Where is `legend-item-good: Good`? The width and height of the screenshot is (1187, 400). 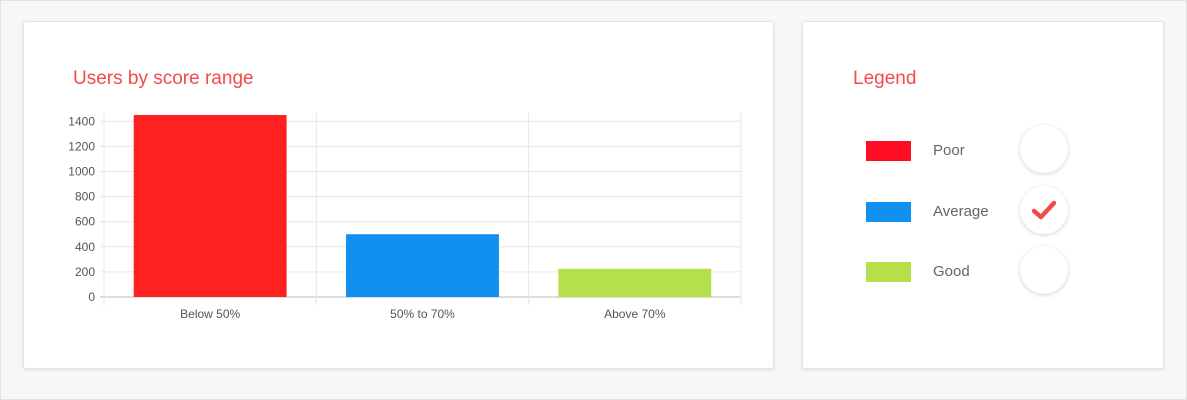 legend-item-good: Good is located at coordinates (983, 271).